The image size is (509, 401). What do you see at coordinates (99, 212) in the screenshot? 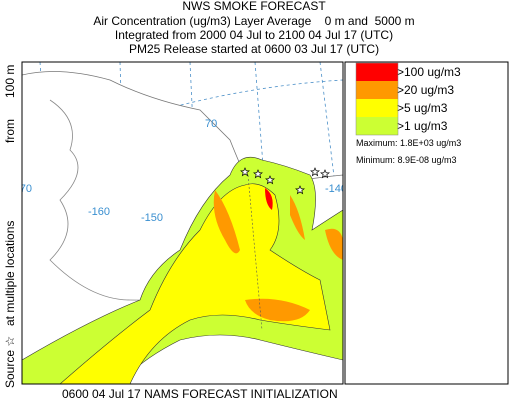
I see `map-label: -160` at bounding box center [99, 212].